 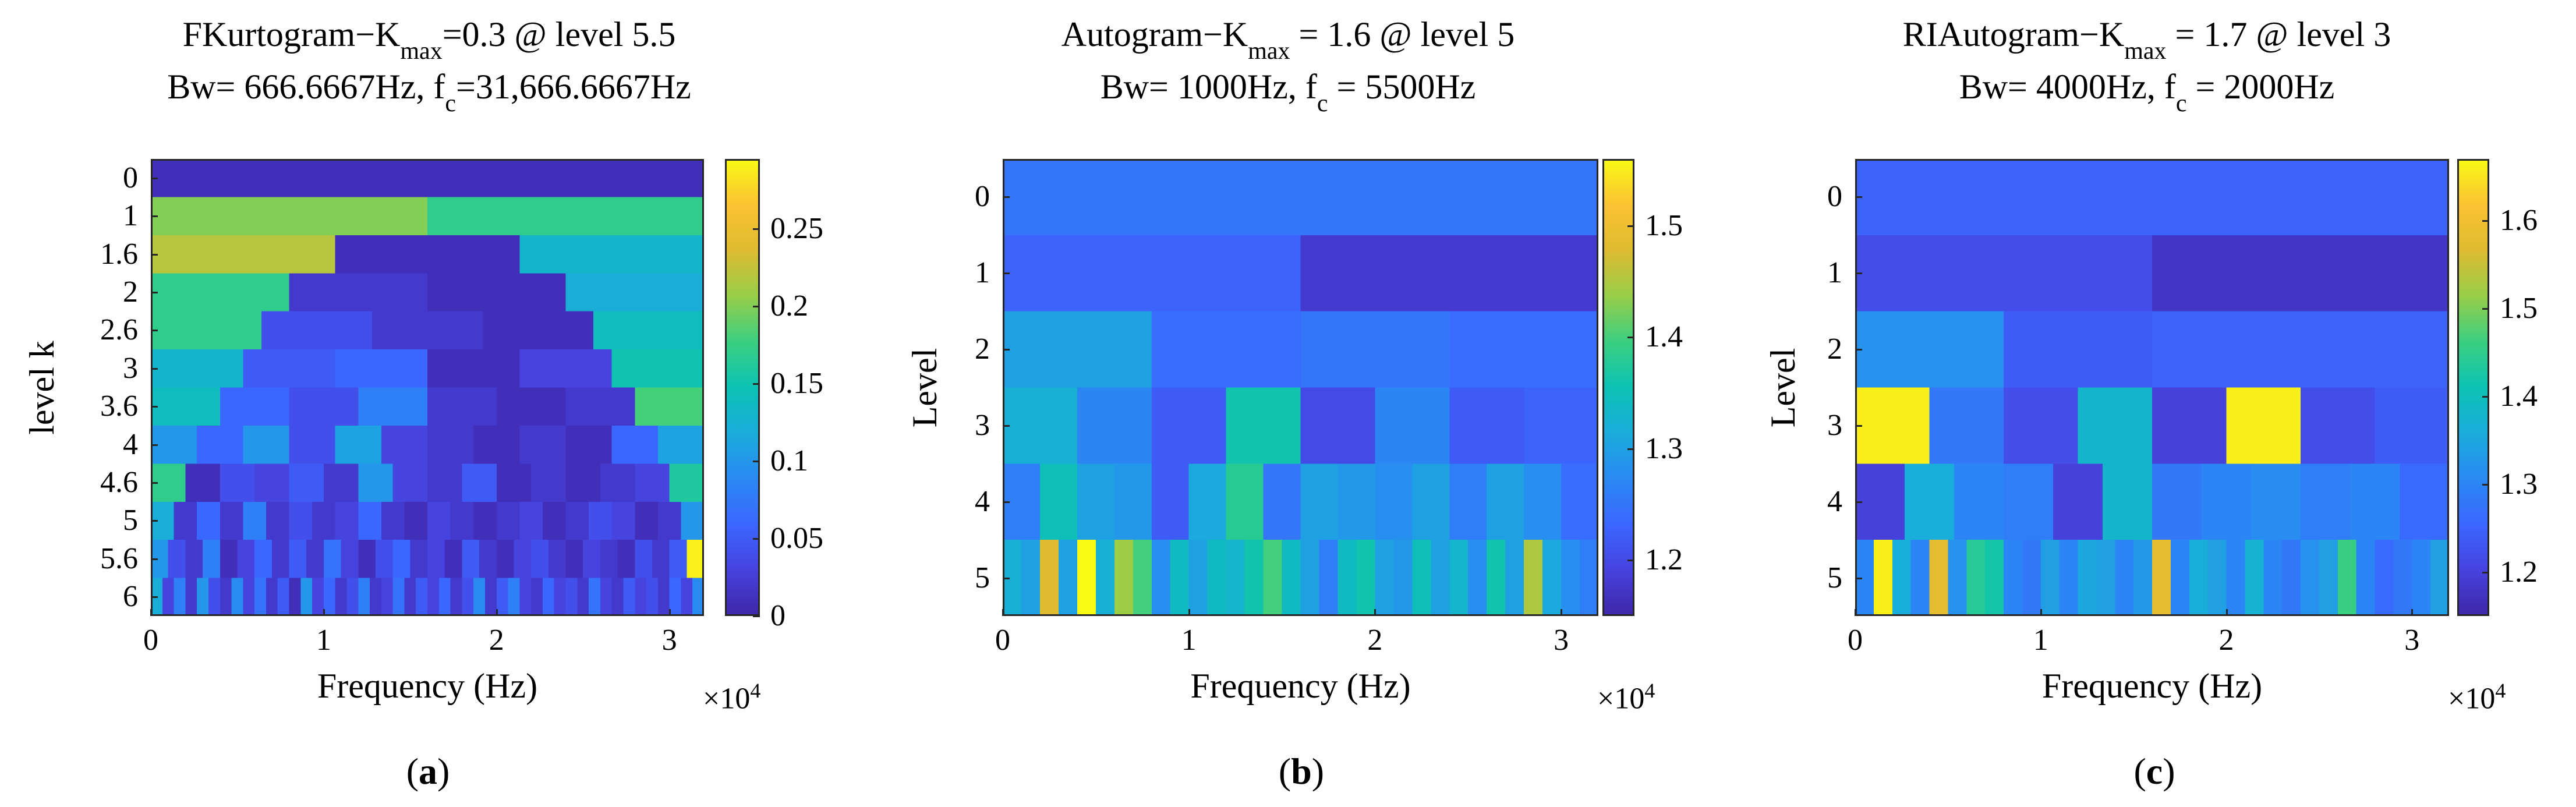 I want to click on x-tick-label: 1, so click(x=1189, y=640).